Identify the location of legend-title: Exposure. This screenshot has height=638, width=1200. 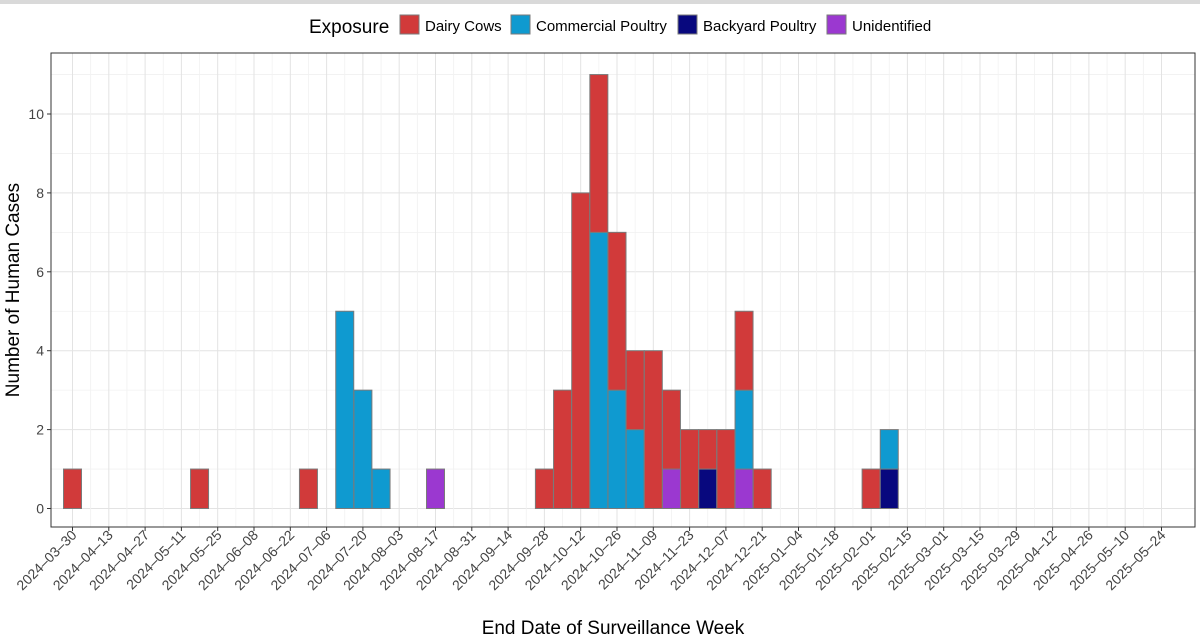
(349, 27).